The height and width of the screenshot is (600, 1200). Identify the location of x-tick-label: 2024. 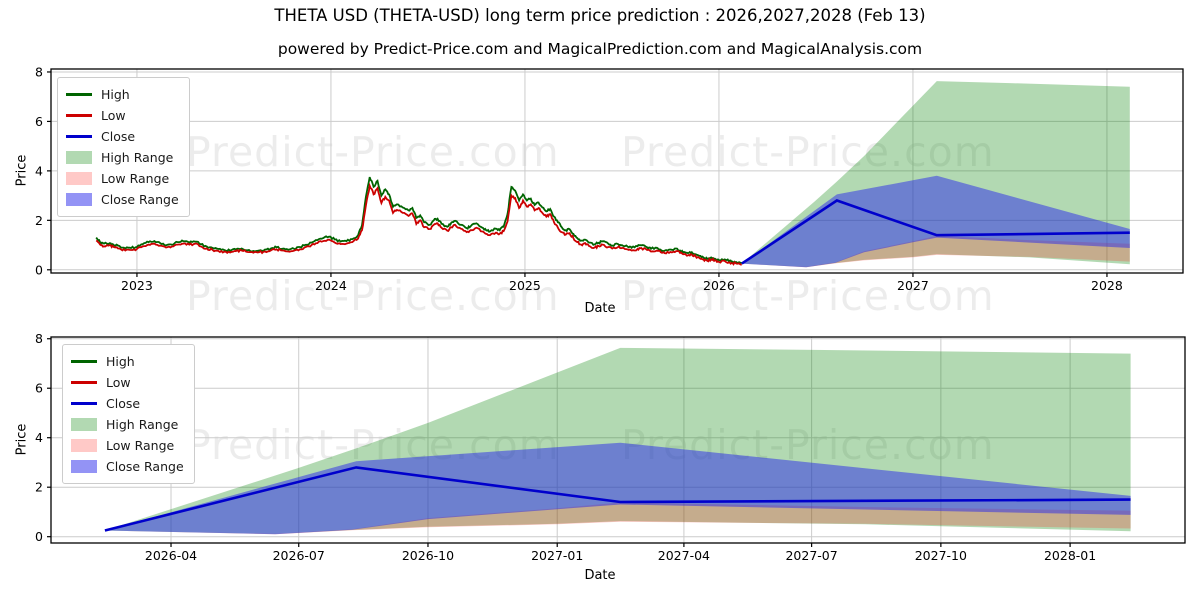
(331, 285).